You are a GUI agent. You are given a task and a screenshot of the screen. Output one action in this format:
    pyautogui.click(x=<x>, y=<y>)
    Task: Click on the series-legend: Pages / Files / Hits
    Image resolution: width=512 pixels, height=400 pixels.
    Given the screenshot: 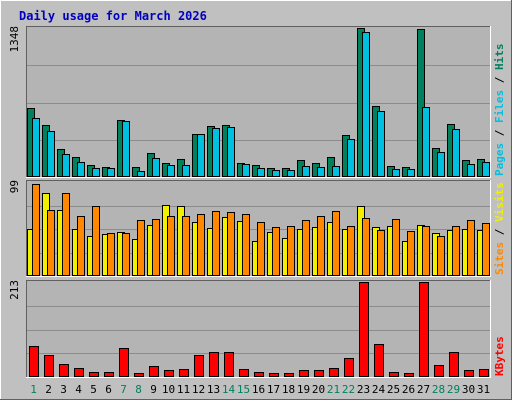 What is the action you would take?
    pyautogui.click(x=499, y=110)
    